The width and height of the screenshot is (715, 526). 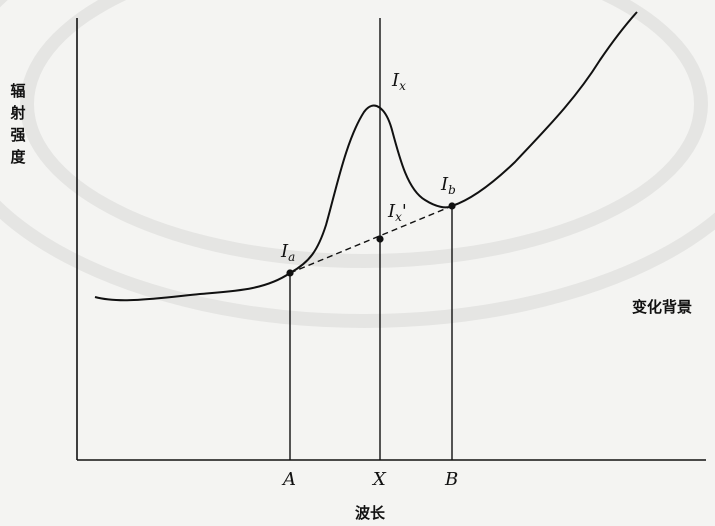 What do you see at coordinates (290, 273) in the screenshot?
I see `point-ia` at bounding box center [290, 273].